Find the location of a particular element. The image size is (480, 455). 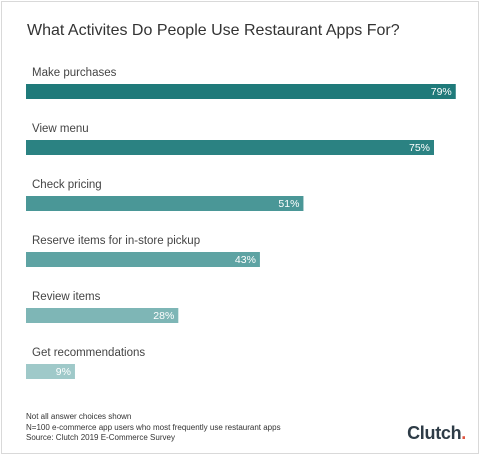

value-label: 79% is located at coordinates (441, 92).